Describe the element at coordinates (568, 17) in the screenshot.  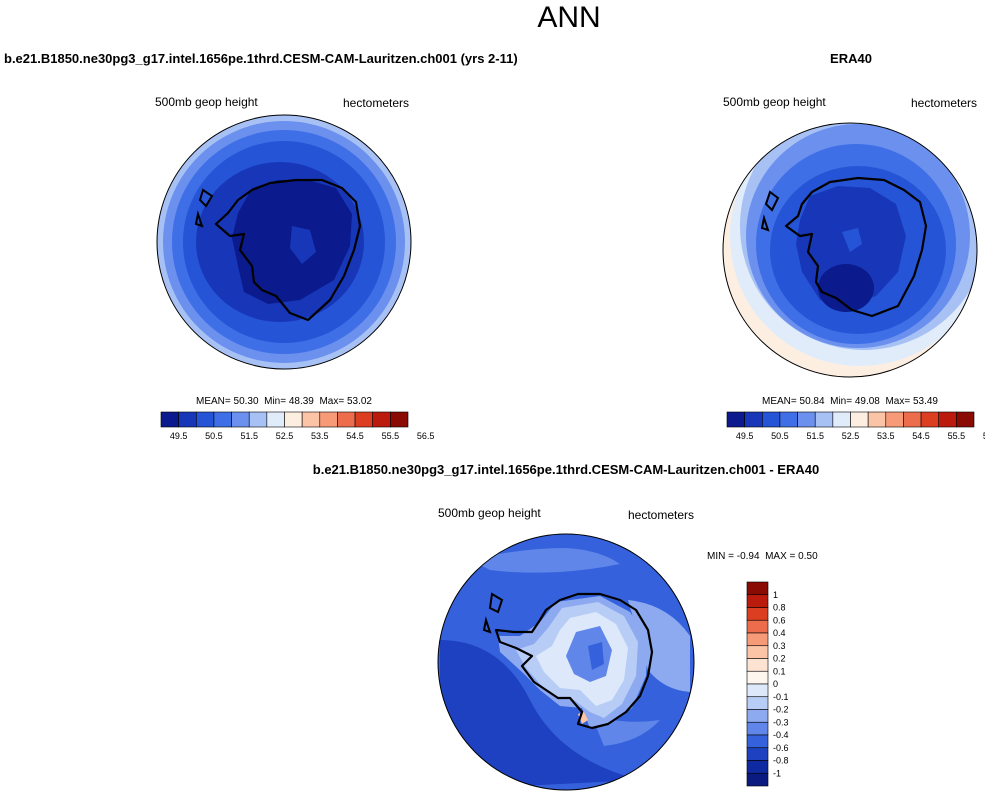
I see `page-title: ANN` at that location.